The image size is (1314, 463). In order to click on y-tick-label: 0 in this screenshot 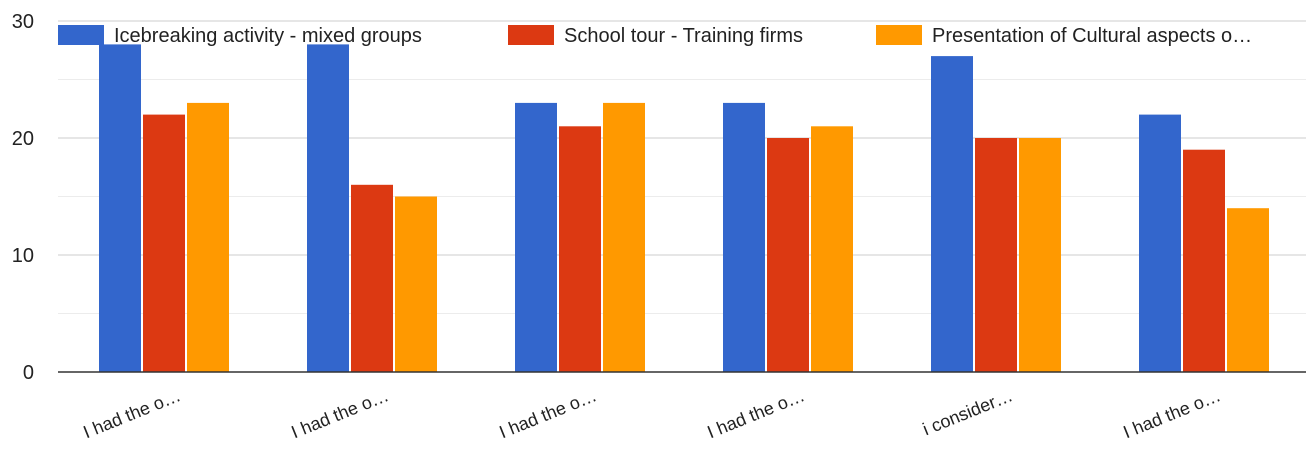, I will do `click(28, 373)`.